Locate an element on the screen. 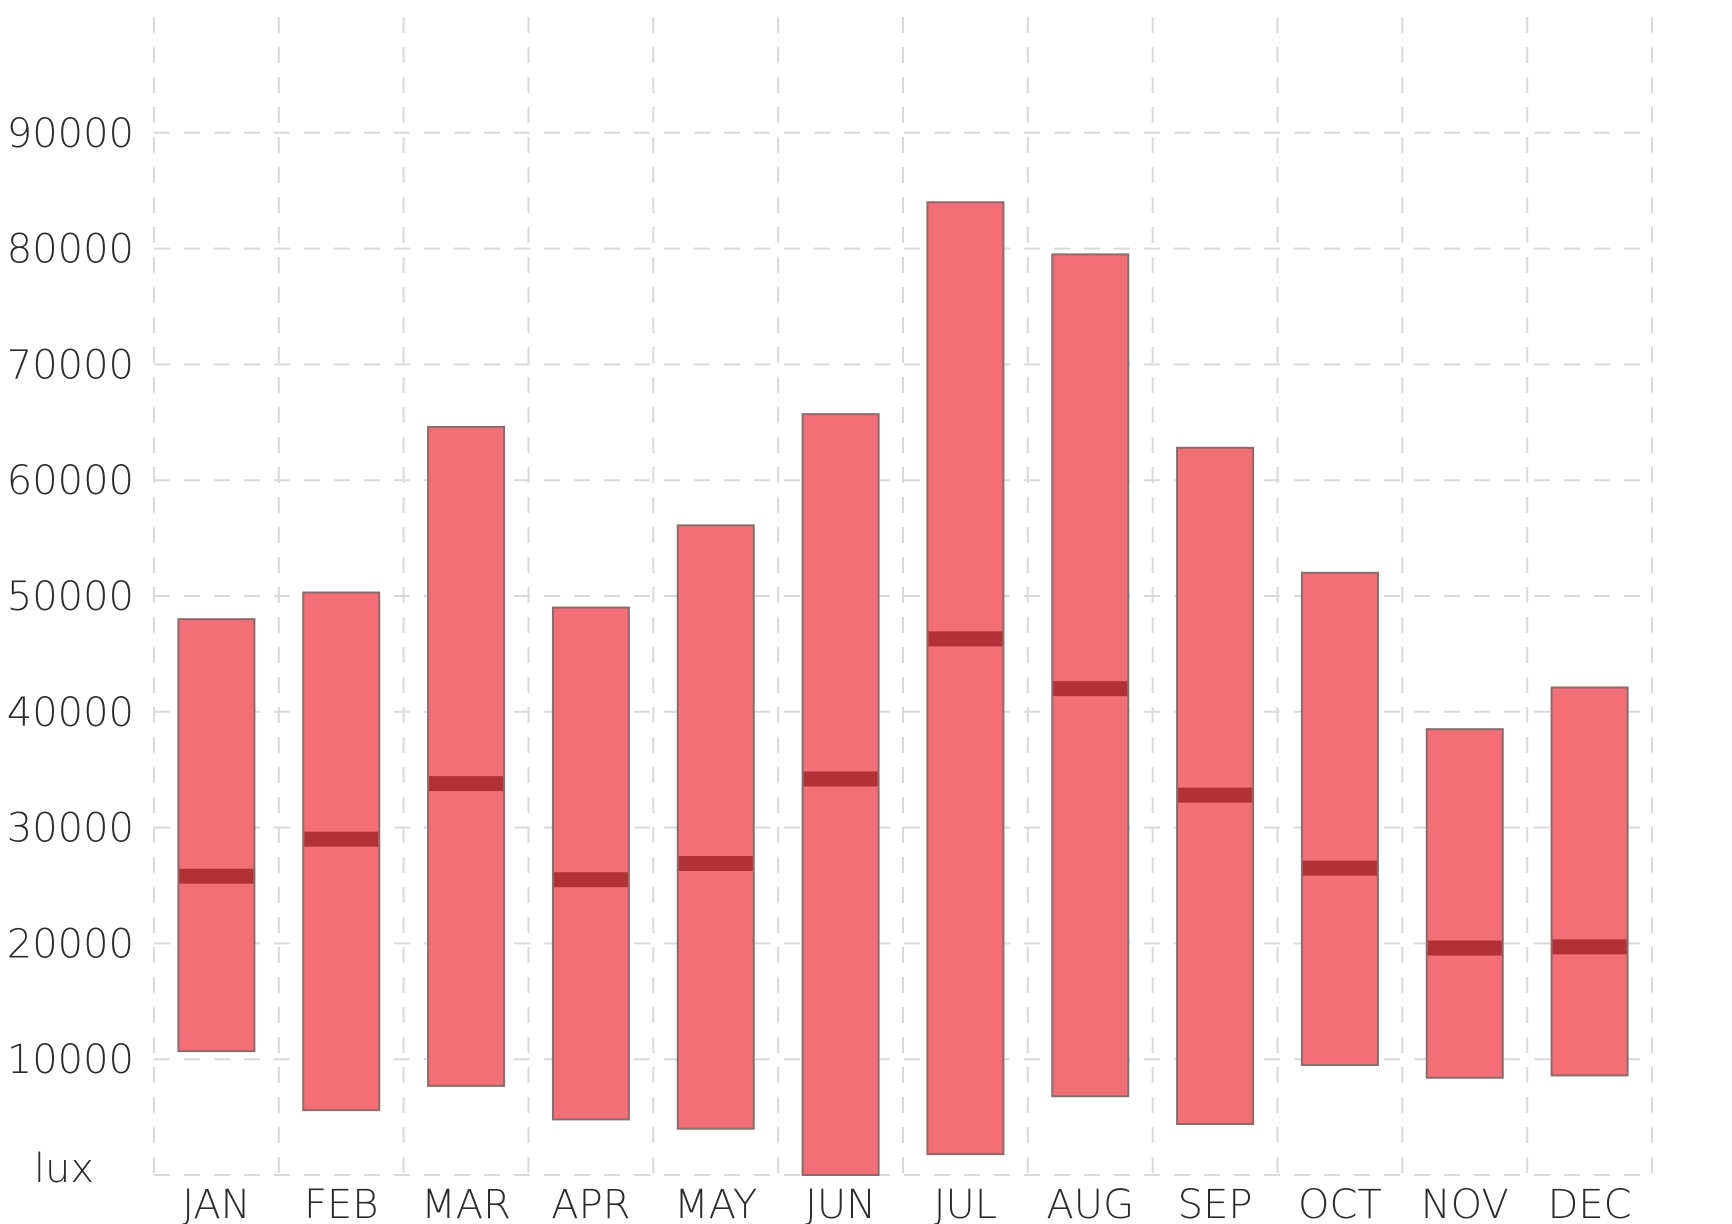 This screenshot has width=1732, height=1224. range-bar-jun is located at coordinates (840, 795).